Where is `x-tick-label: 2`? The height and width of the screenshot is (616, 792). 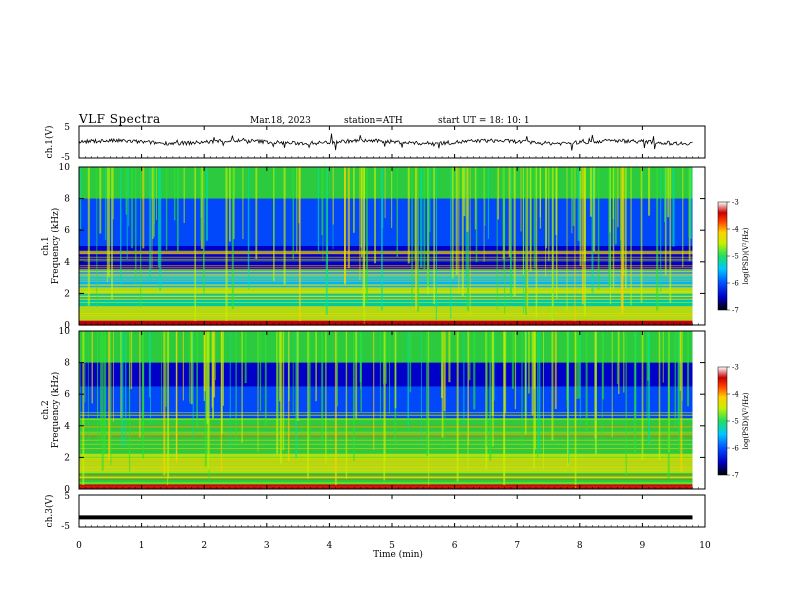
x-tick-label: 2 is located at coordinates (204, 546).